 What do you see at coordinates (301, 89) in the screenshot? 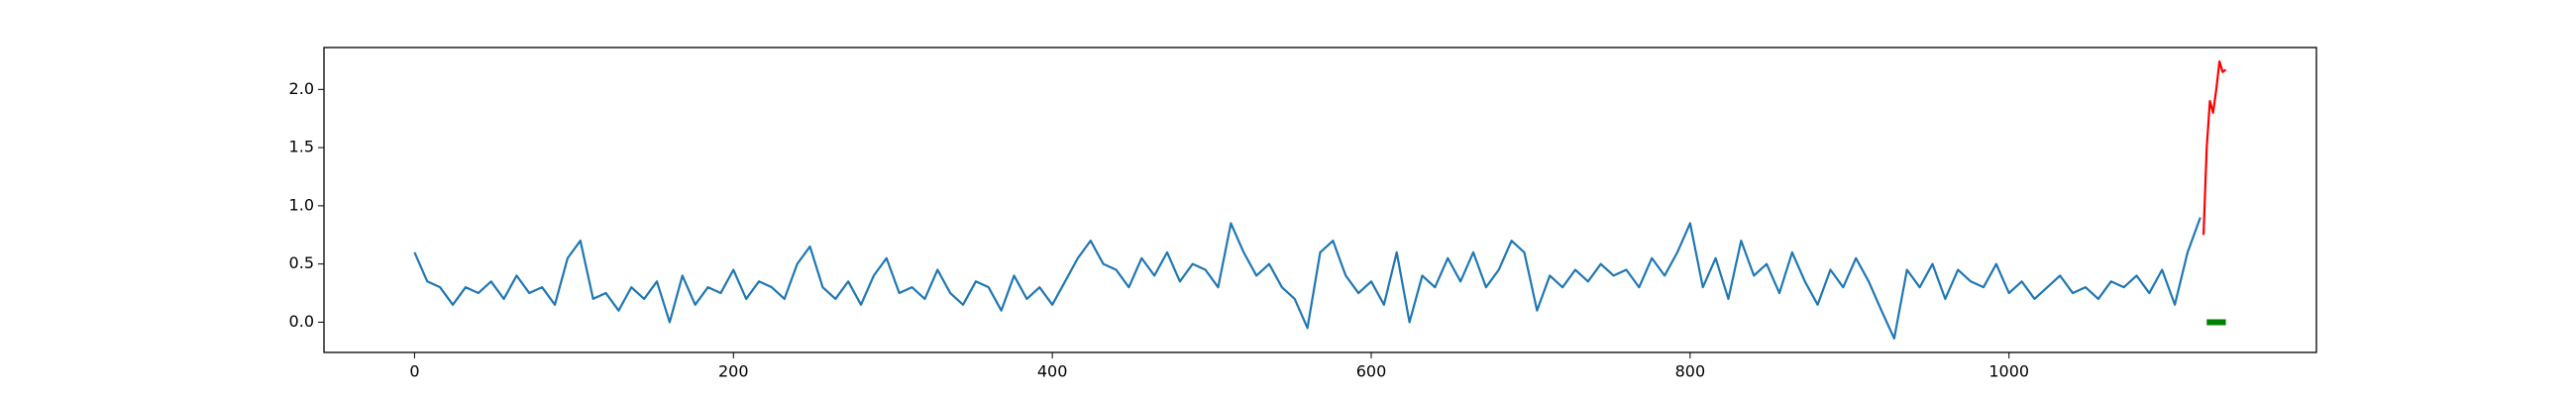
I see `y-tick-label: 2.0` at bounding box center [301, 89].